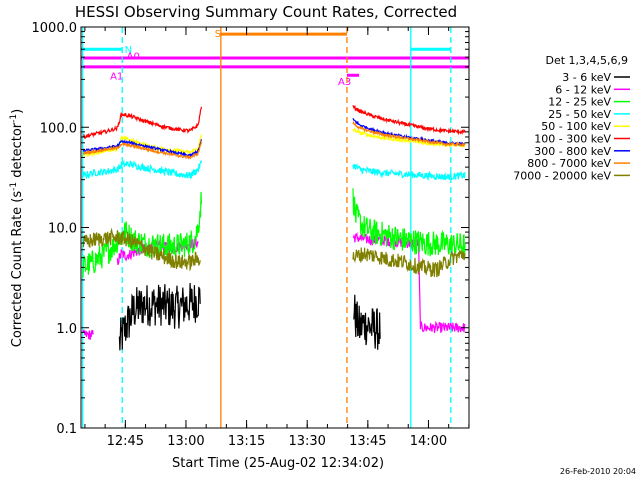 This screenshot has width=640, height=480. What do you see at coordinates (128, 50) in the screenshot?
I see `status-bar-label: N` at bounding box center [128, 50].